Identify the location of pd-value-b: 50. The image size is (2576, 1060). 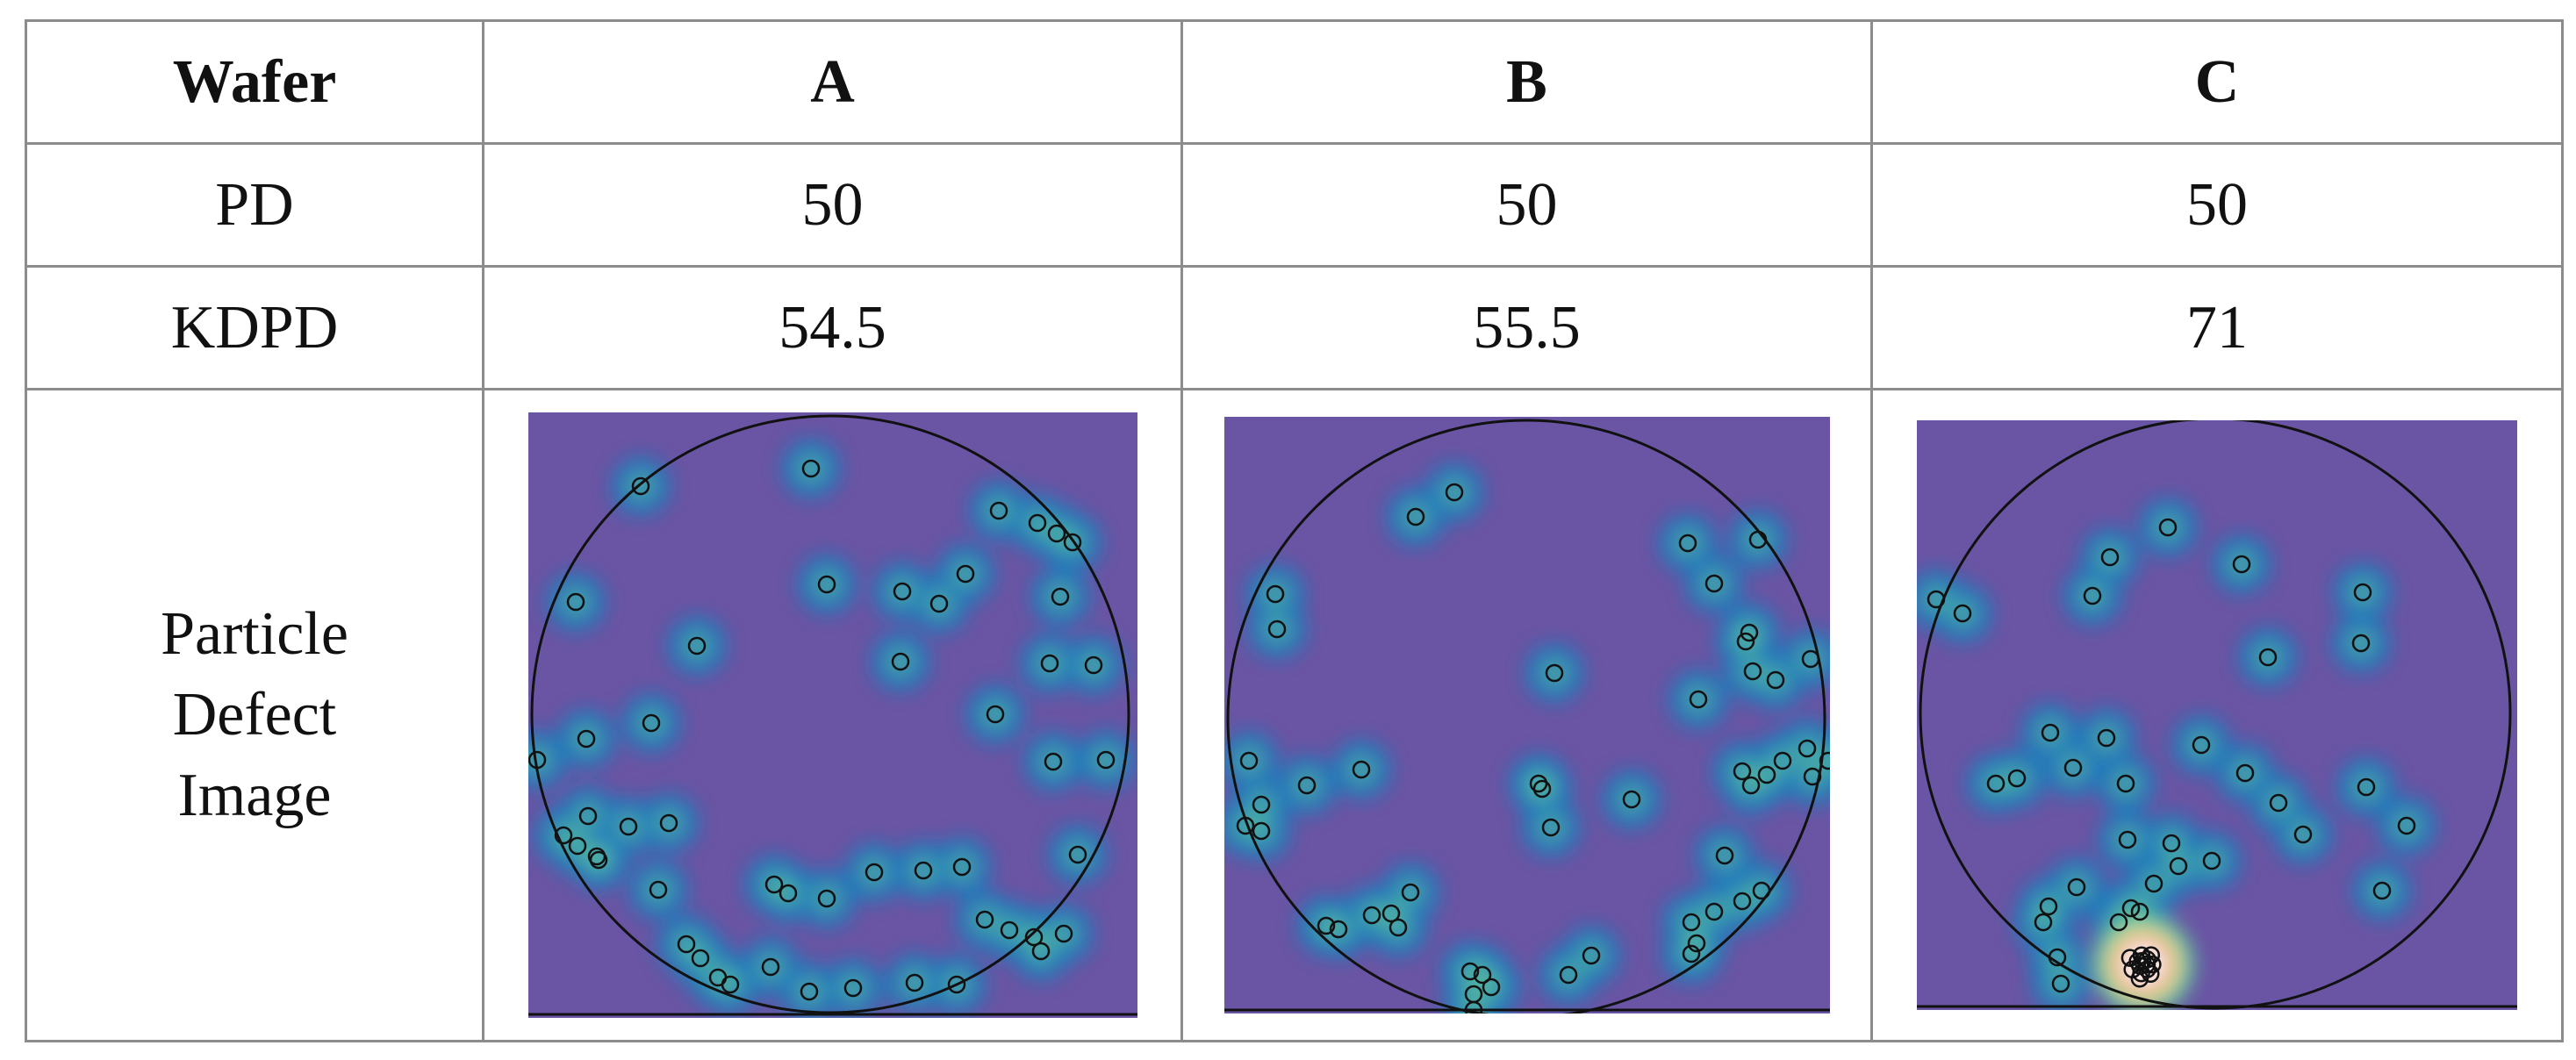
(1527, 205).